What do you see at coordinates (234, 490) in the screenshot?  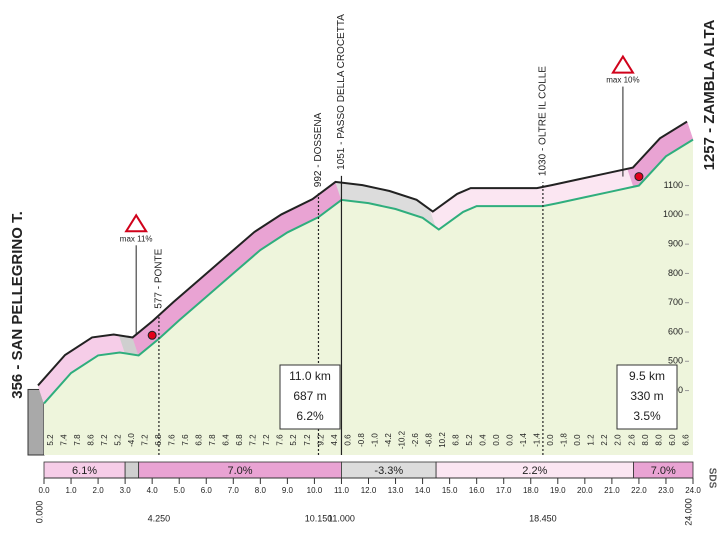 I see `x-tick-label: 7.0` at bounding box center [234, 490].